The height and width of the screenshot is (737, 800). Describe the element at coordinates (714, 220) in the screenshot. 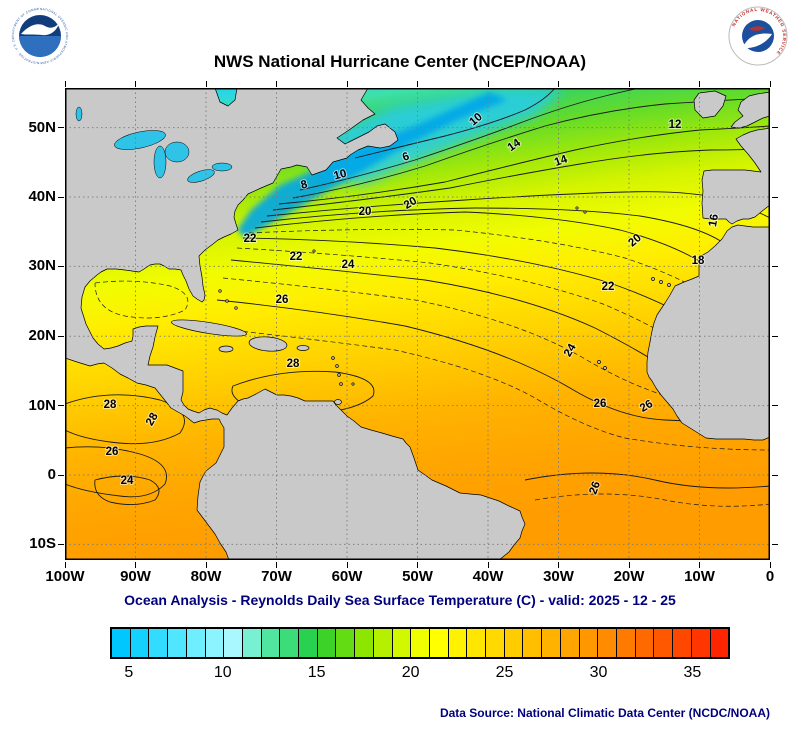

I see `contour-label: 16` at that location.